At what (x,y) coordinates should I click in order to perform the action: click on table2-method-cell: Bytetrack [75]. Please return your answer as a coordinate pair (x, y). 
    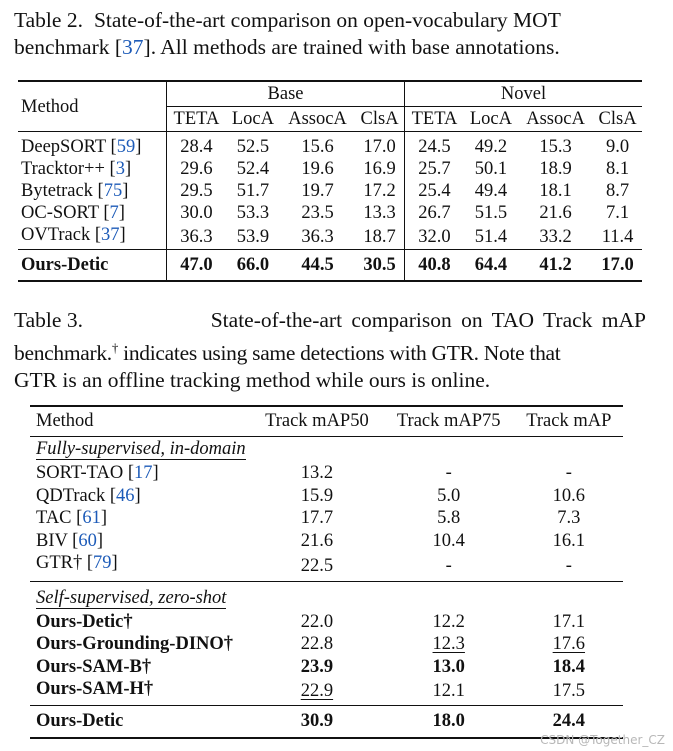
    Looking at the image, I should click on (75, 191).